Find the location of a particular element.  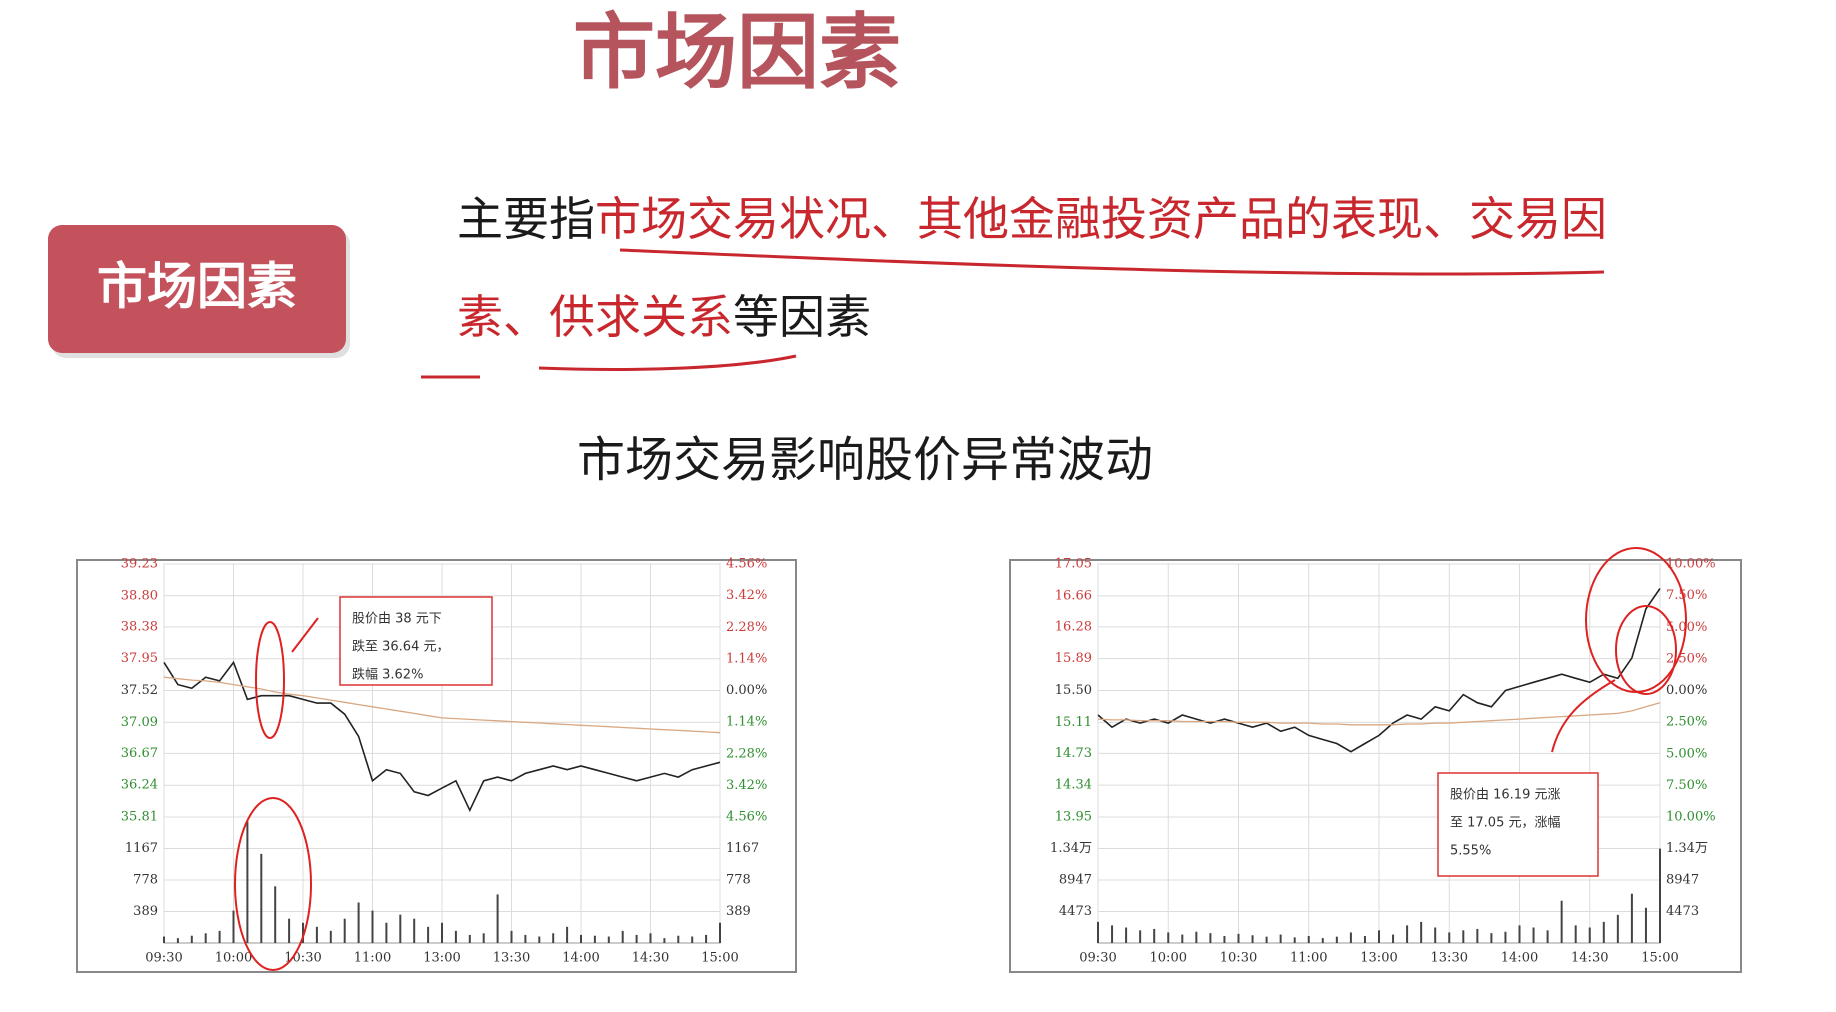

y-tick-label: 14.73 is located at coordinates (1073, 753).